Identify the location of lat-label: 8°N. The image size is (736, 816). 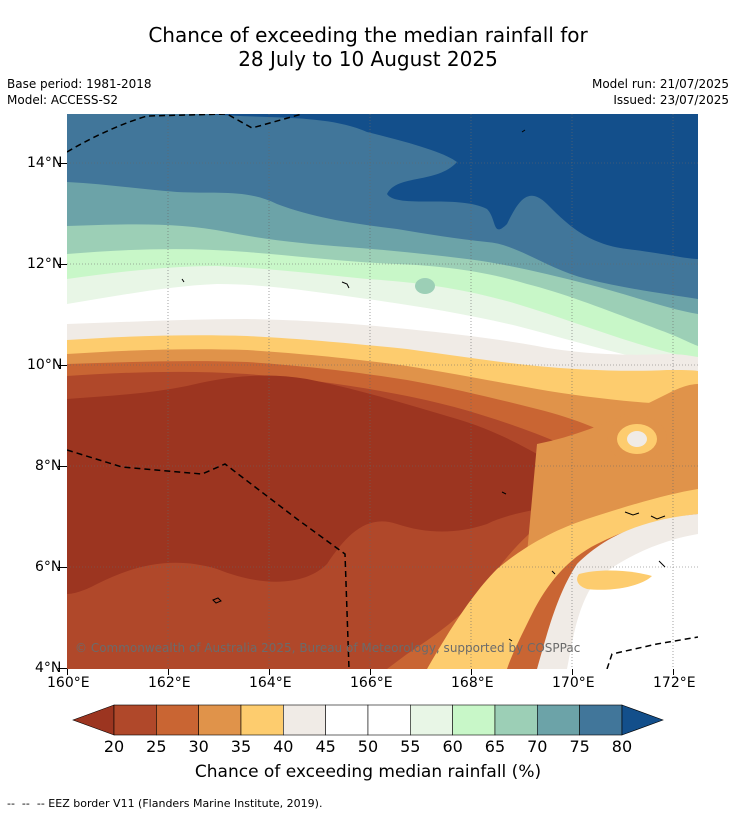
(48, 466).